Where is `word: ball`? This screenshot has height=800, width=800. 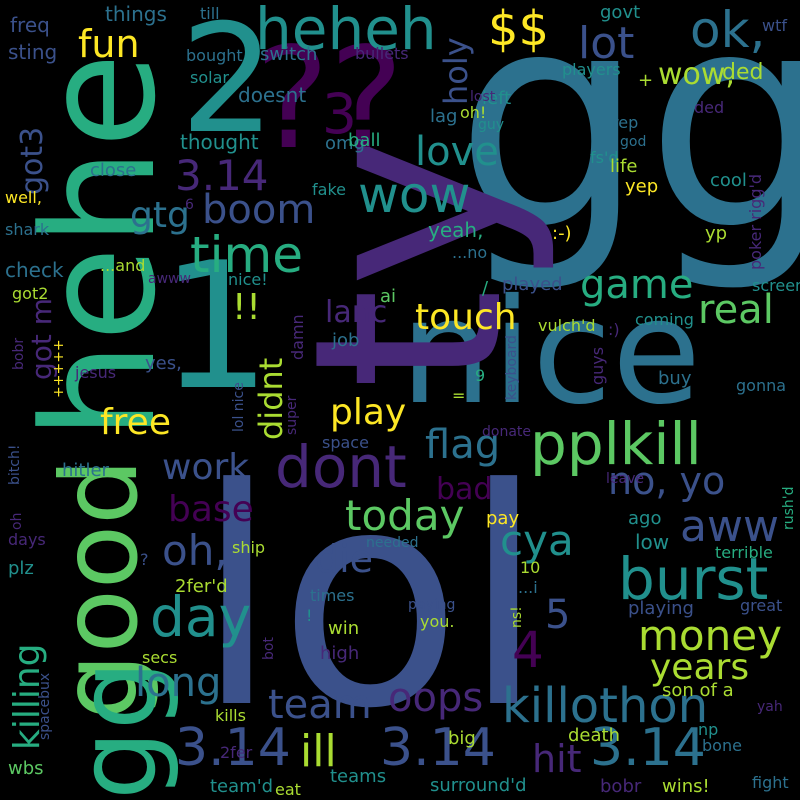 word: ball is located at coordinates (364, 140).